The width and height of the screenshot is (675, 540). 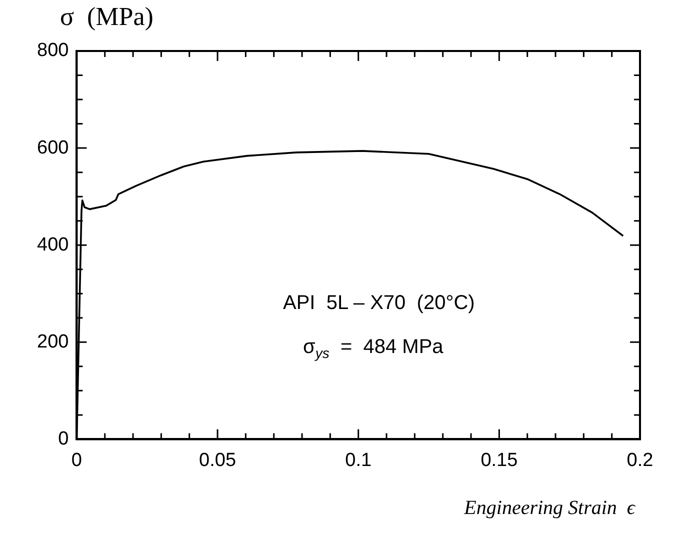 What do you see at coordinates (549, 508) in the screenshot?
I see `x-axis-title: Engineering Strain ϵ` at bounding box center [549, 508].